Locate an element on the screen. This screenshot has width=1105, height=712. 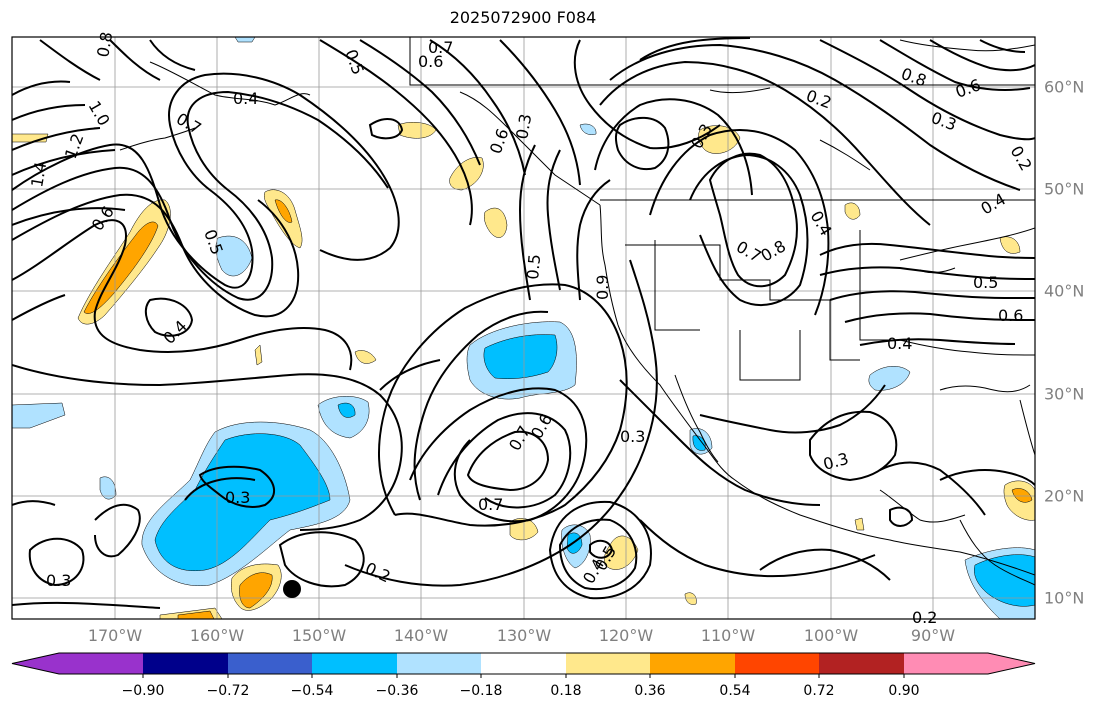
lat-label: 10°N is located at coordinates (1064, 598).